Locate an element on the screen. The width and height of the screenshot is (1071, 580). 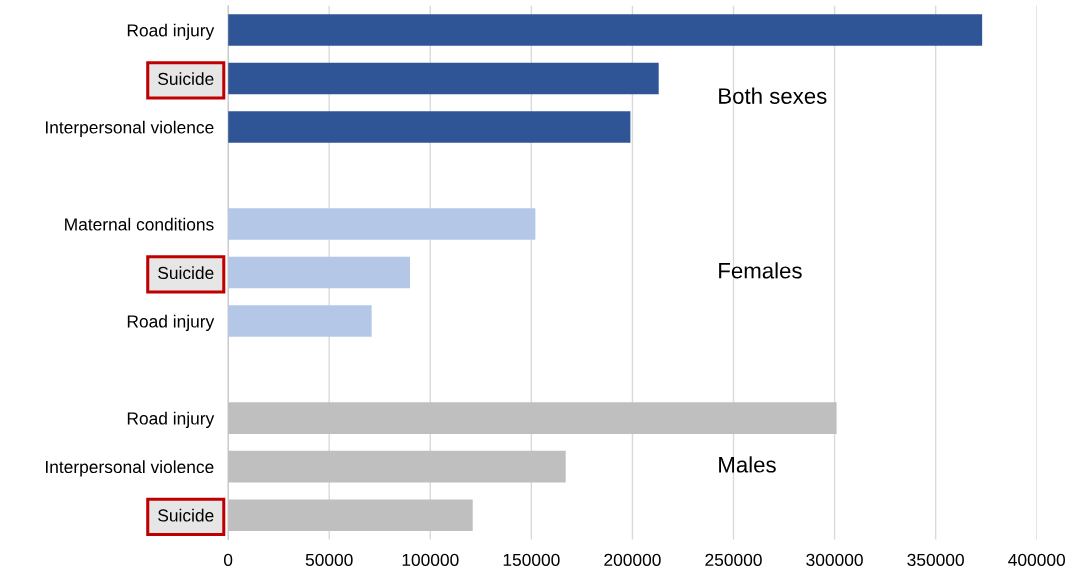
x-tick-label: 0 is located at coordinates (228, 560).